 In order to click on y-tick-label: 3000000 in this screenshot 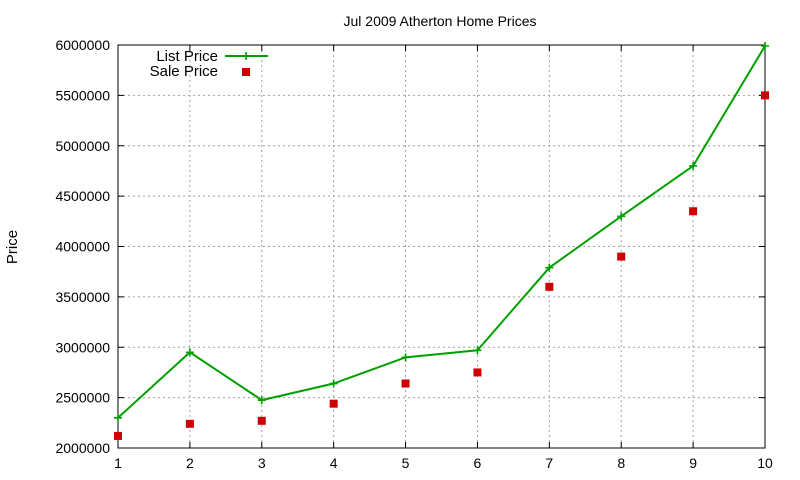, I will do `click(82, 347)`.